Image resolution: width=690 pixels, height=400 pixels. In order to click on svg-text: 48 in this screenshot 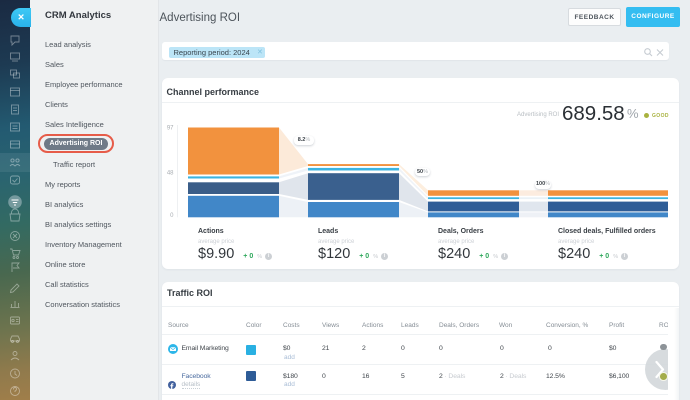, I will do `click(170, 173)`.